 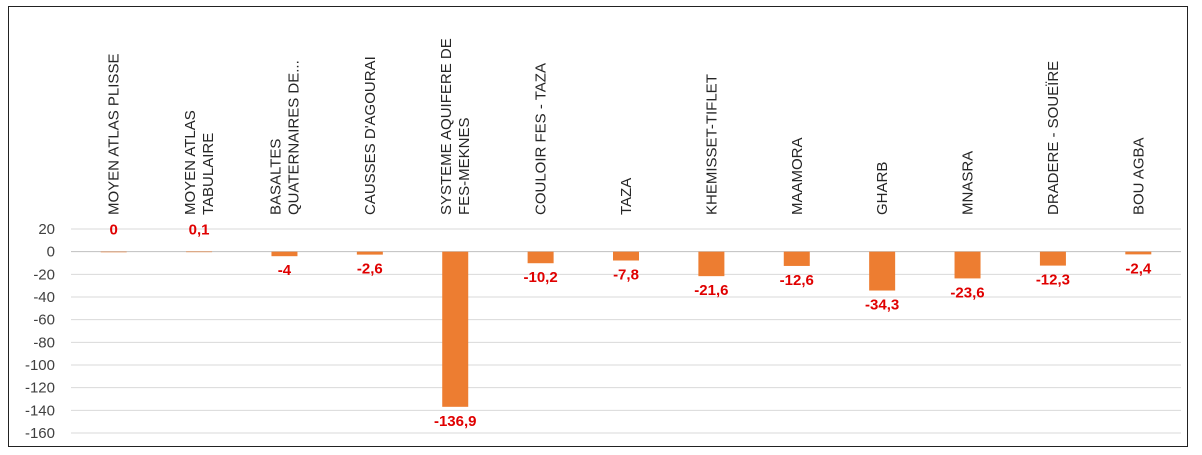 What do you see at coordinates (46, 229) in the screenshot?
I see `y-tick-label: 20` at bounding box center [46, 229].